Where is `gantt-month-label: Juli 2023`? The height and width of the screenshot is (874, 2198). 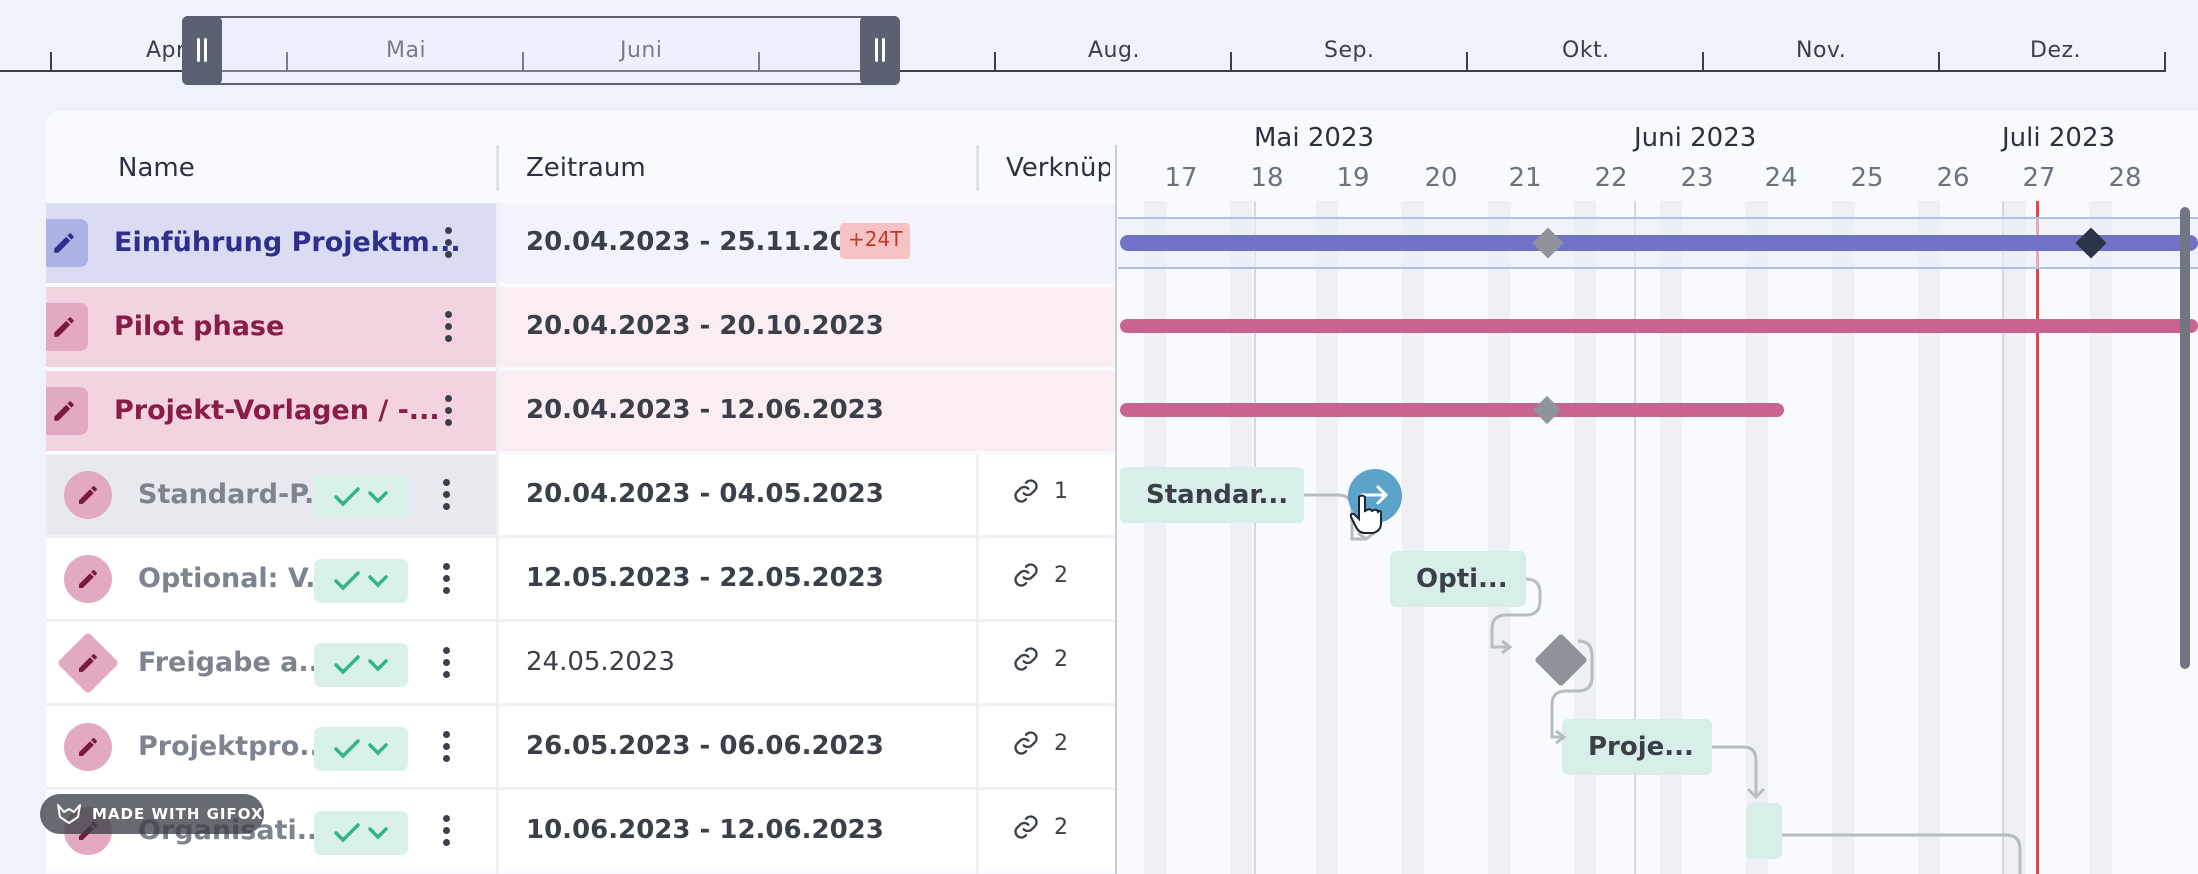 gantt-month-label: Juli 2023 is located at coordinates (2059, 138).